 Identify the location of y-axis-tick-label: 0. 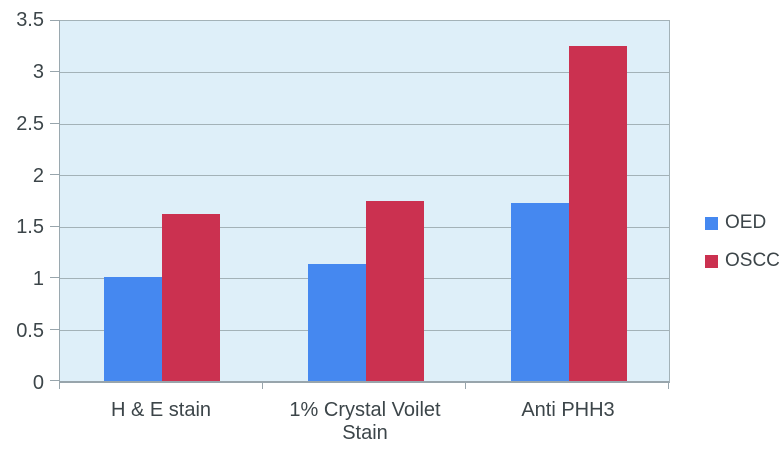
(38, 383).